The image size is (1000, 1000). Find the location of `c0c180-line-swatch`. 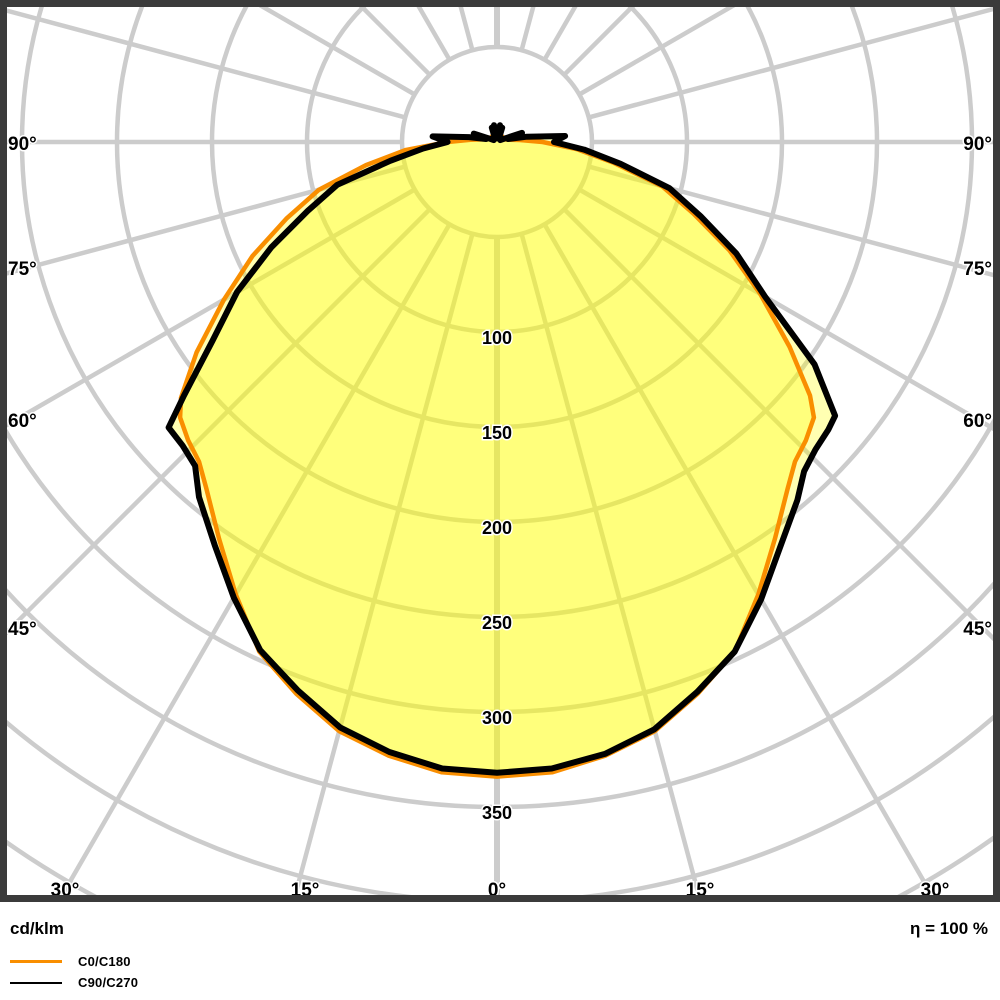

c0c180-line-swatch is located at coordinates (36, 961).